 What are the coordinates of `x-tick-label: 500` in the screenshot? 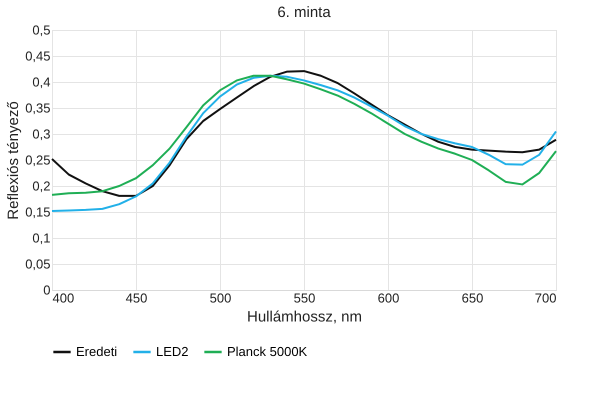 It's located at (221, 298).